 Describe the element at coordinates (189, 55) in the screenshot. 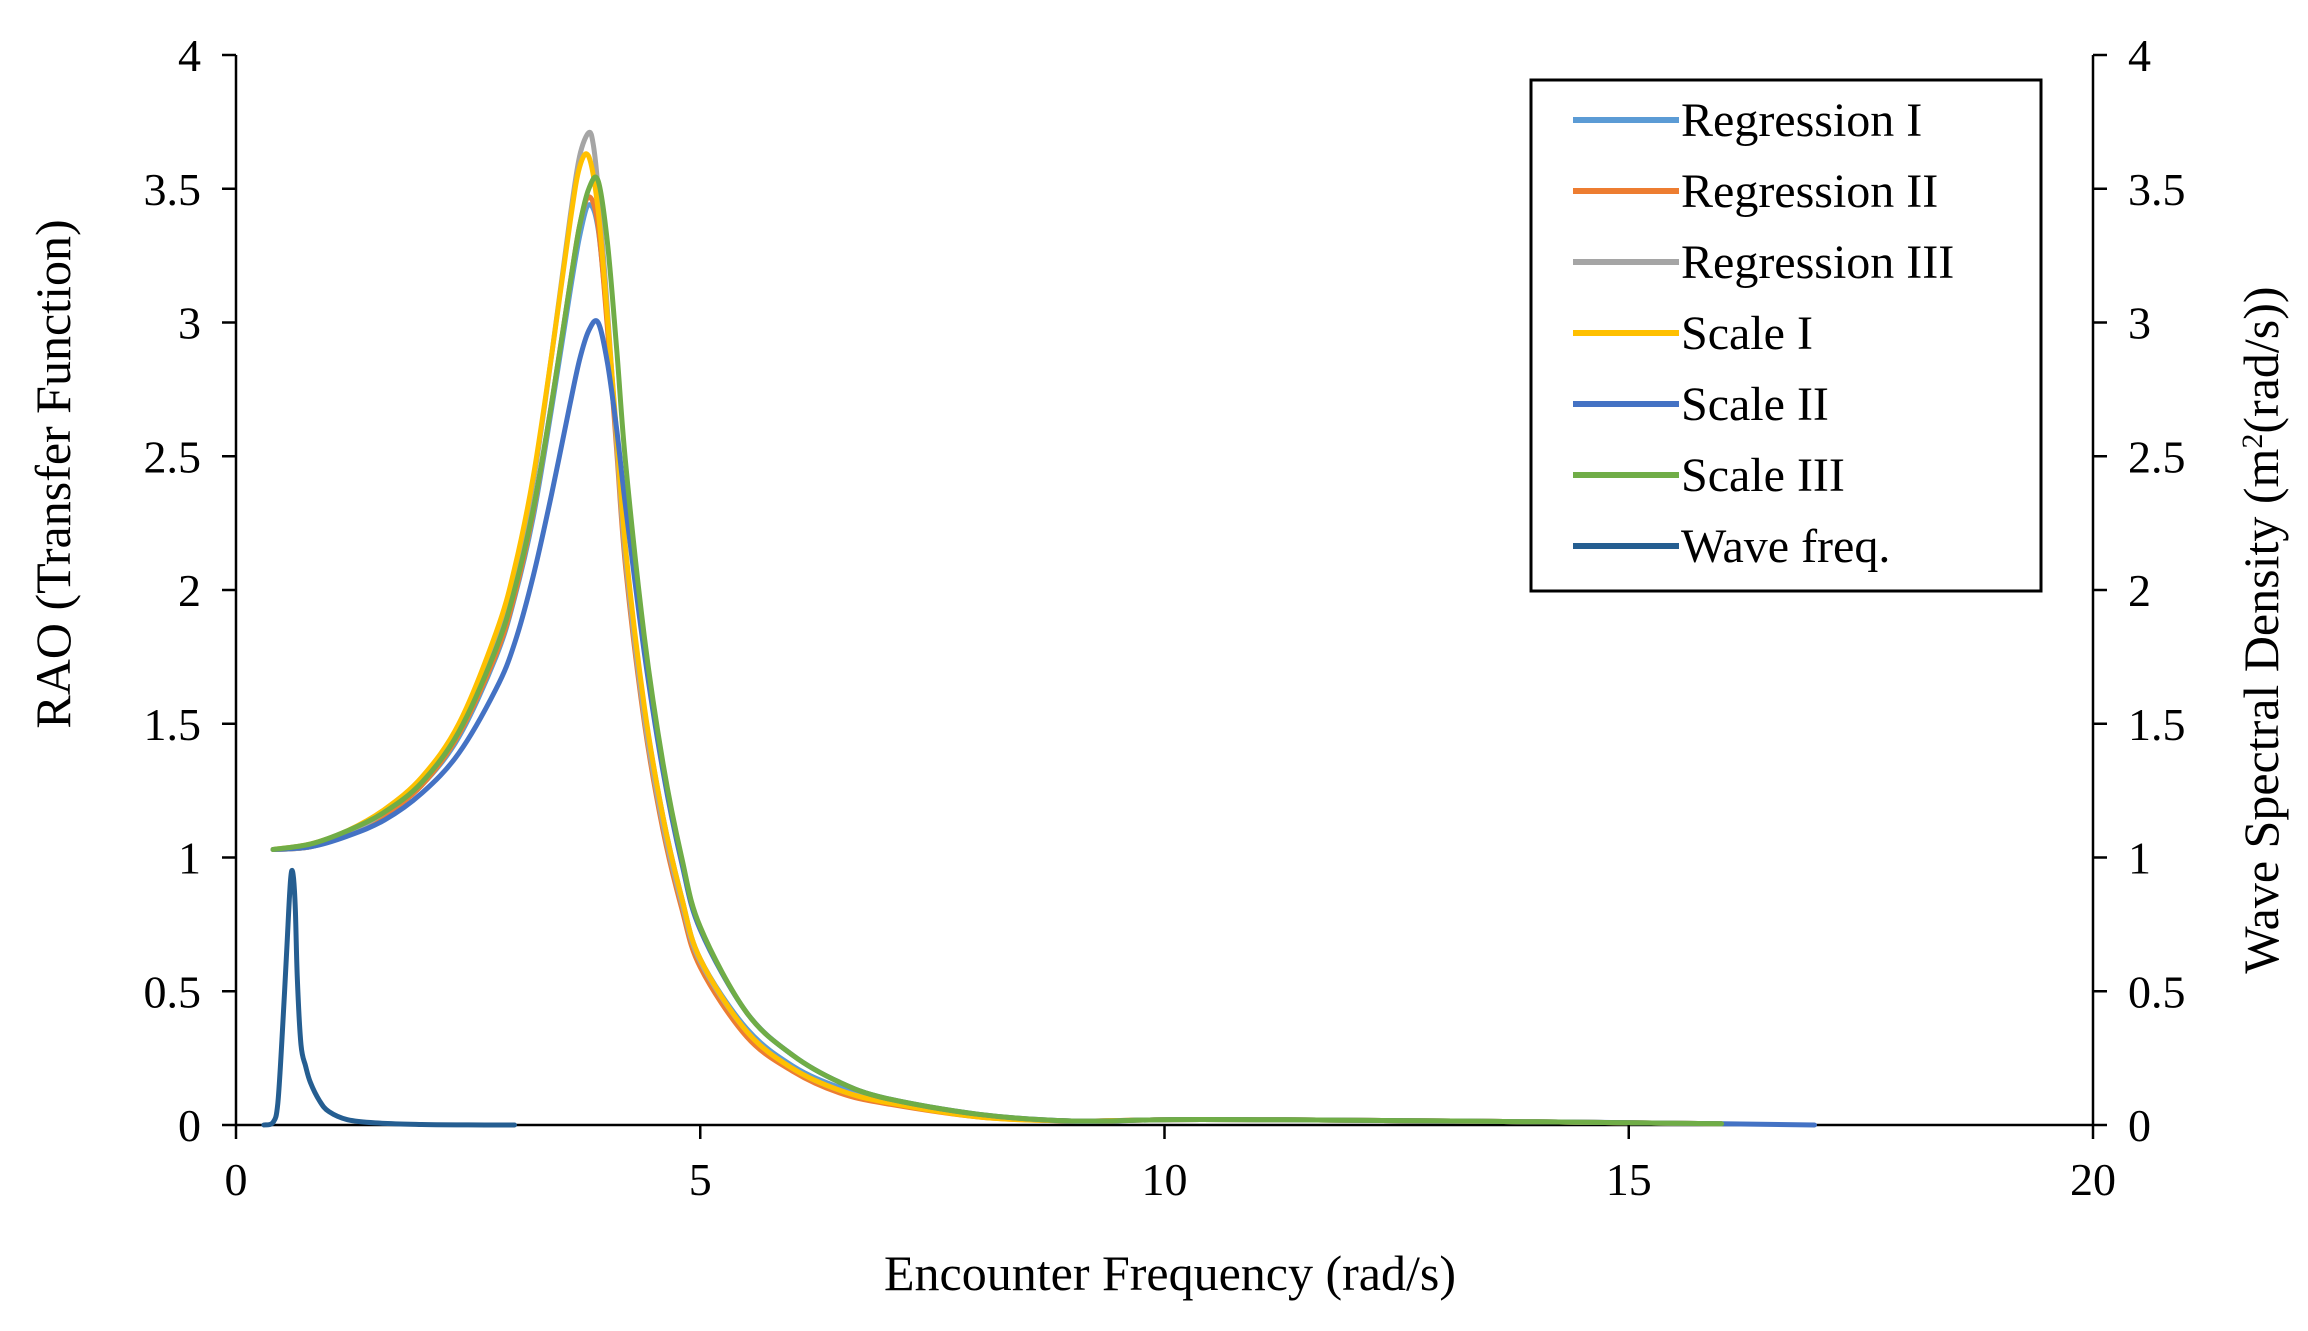

I see `y-tick-label: 4` at that location.